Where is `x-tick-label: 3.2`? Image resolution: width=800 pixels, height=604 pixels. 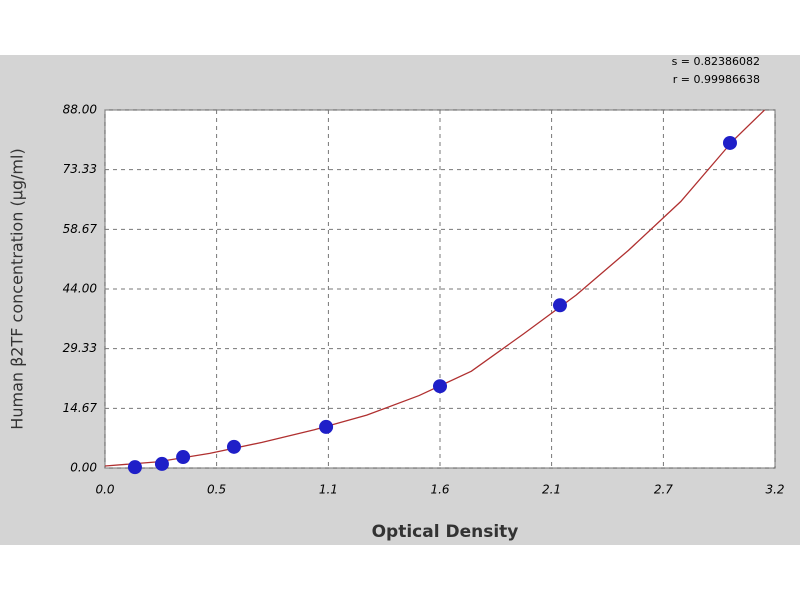
x-tick-label: 3.2 is located at coordinates (774, 490).